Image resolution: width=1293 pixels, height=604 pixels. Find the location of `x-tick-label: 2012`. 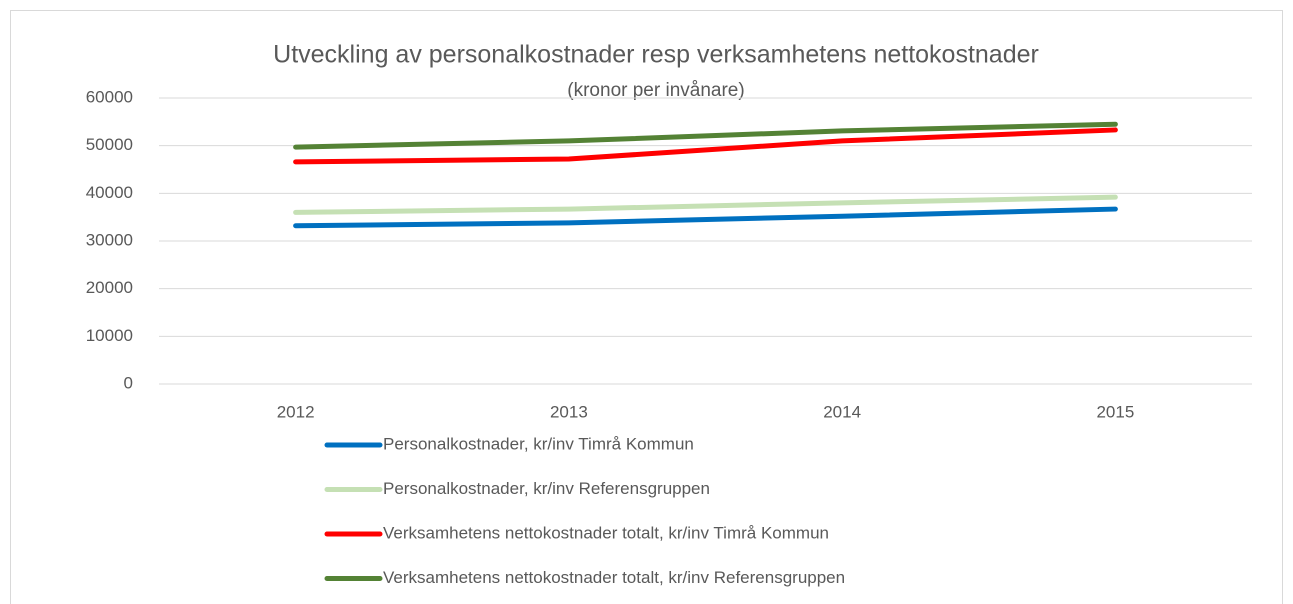

x-tick-label: 2012 is located at coordinates (296, 411).